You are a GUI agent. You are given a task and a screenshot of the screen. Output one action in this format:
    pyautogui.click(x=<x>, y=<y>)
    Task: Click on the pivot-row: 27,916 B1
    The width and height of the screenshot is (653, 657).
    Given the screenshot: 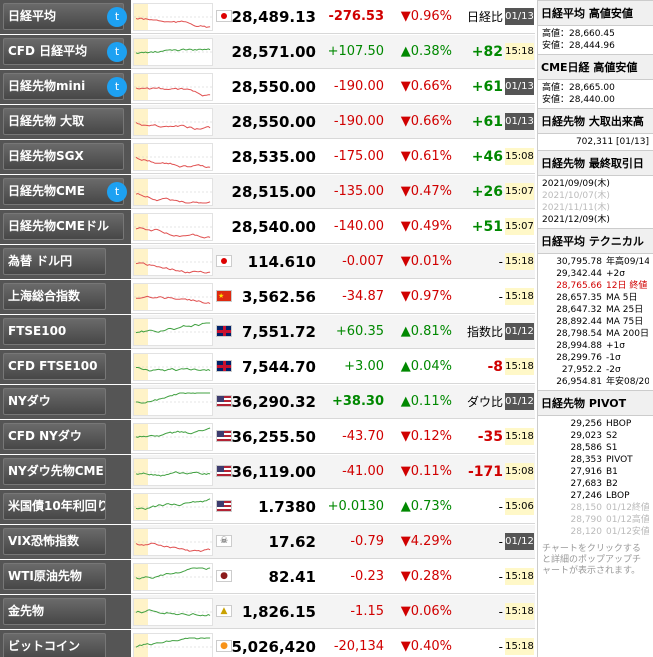 What is the action you would take?
    pyautogui.click(x=594, y=472)
    